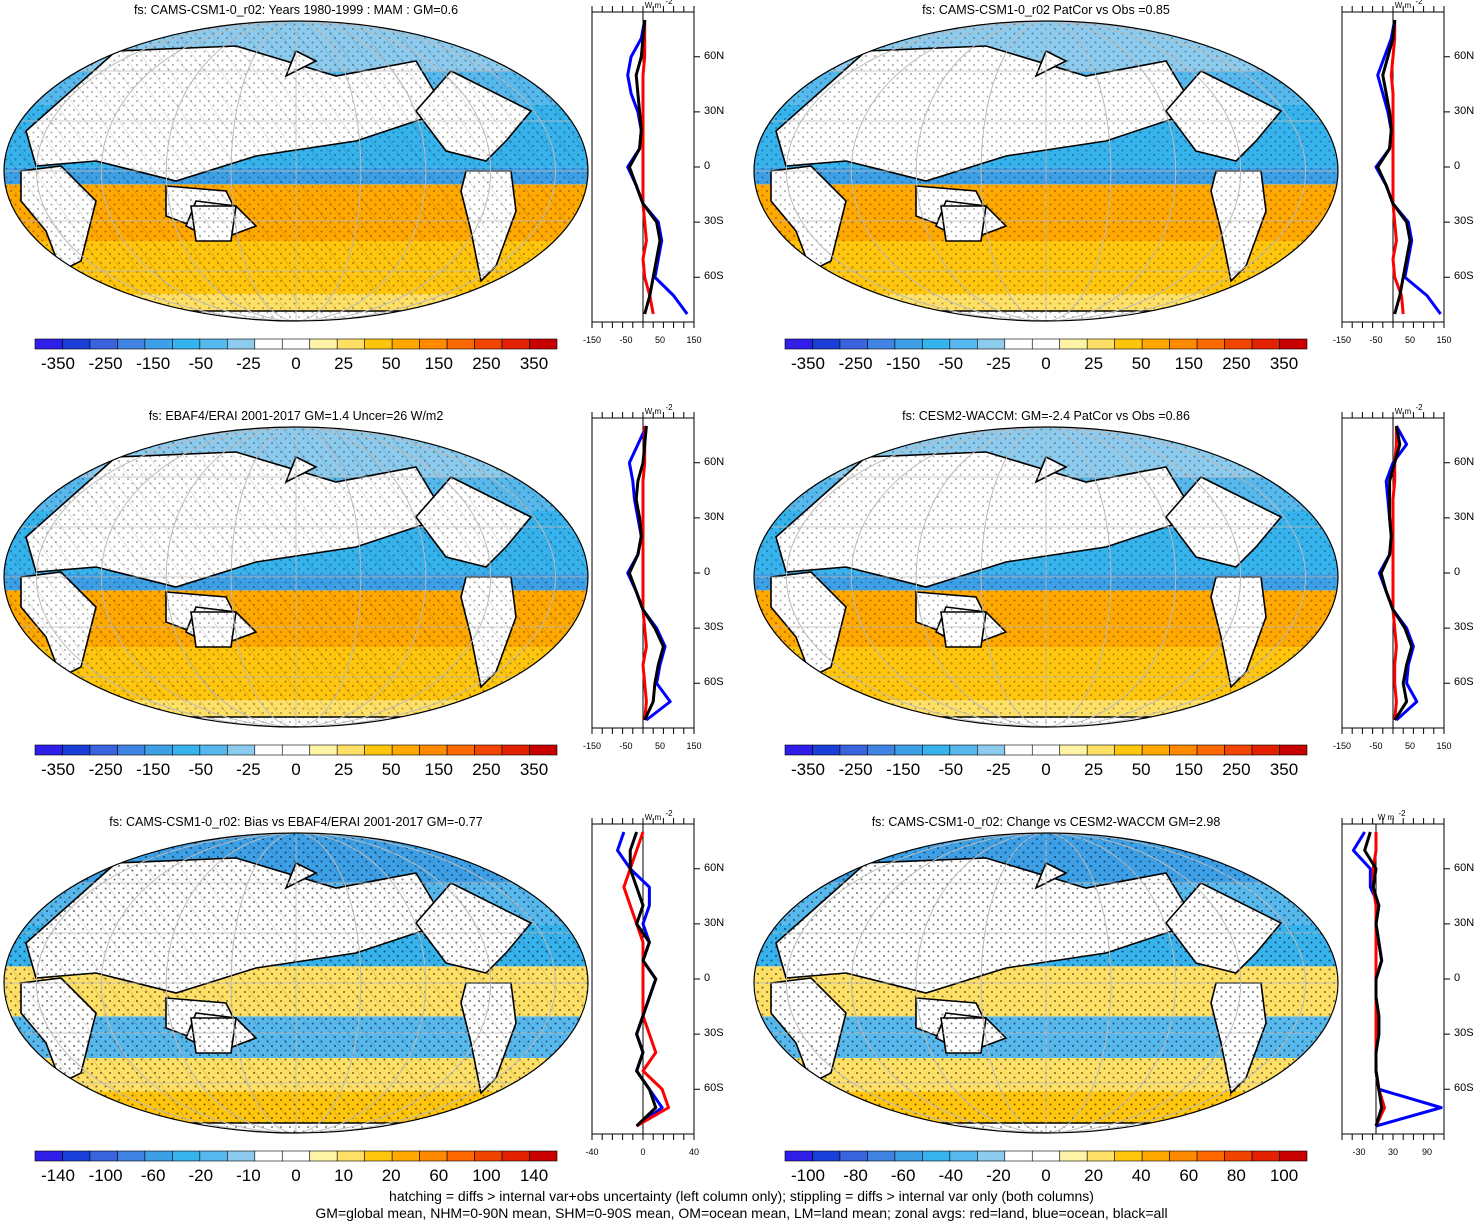 Image resolution: width=1483 pixels, height=1221 pixels. Describe the element at coordinates (1141, 1175) in the screenshot. I see `colorbar-tick-label: 40` at that location.